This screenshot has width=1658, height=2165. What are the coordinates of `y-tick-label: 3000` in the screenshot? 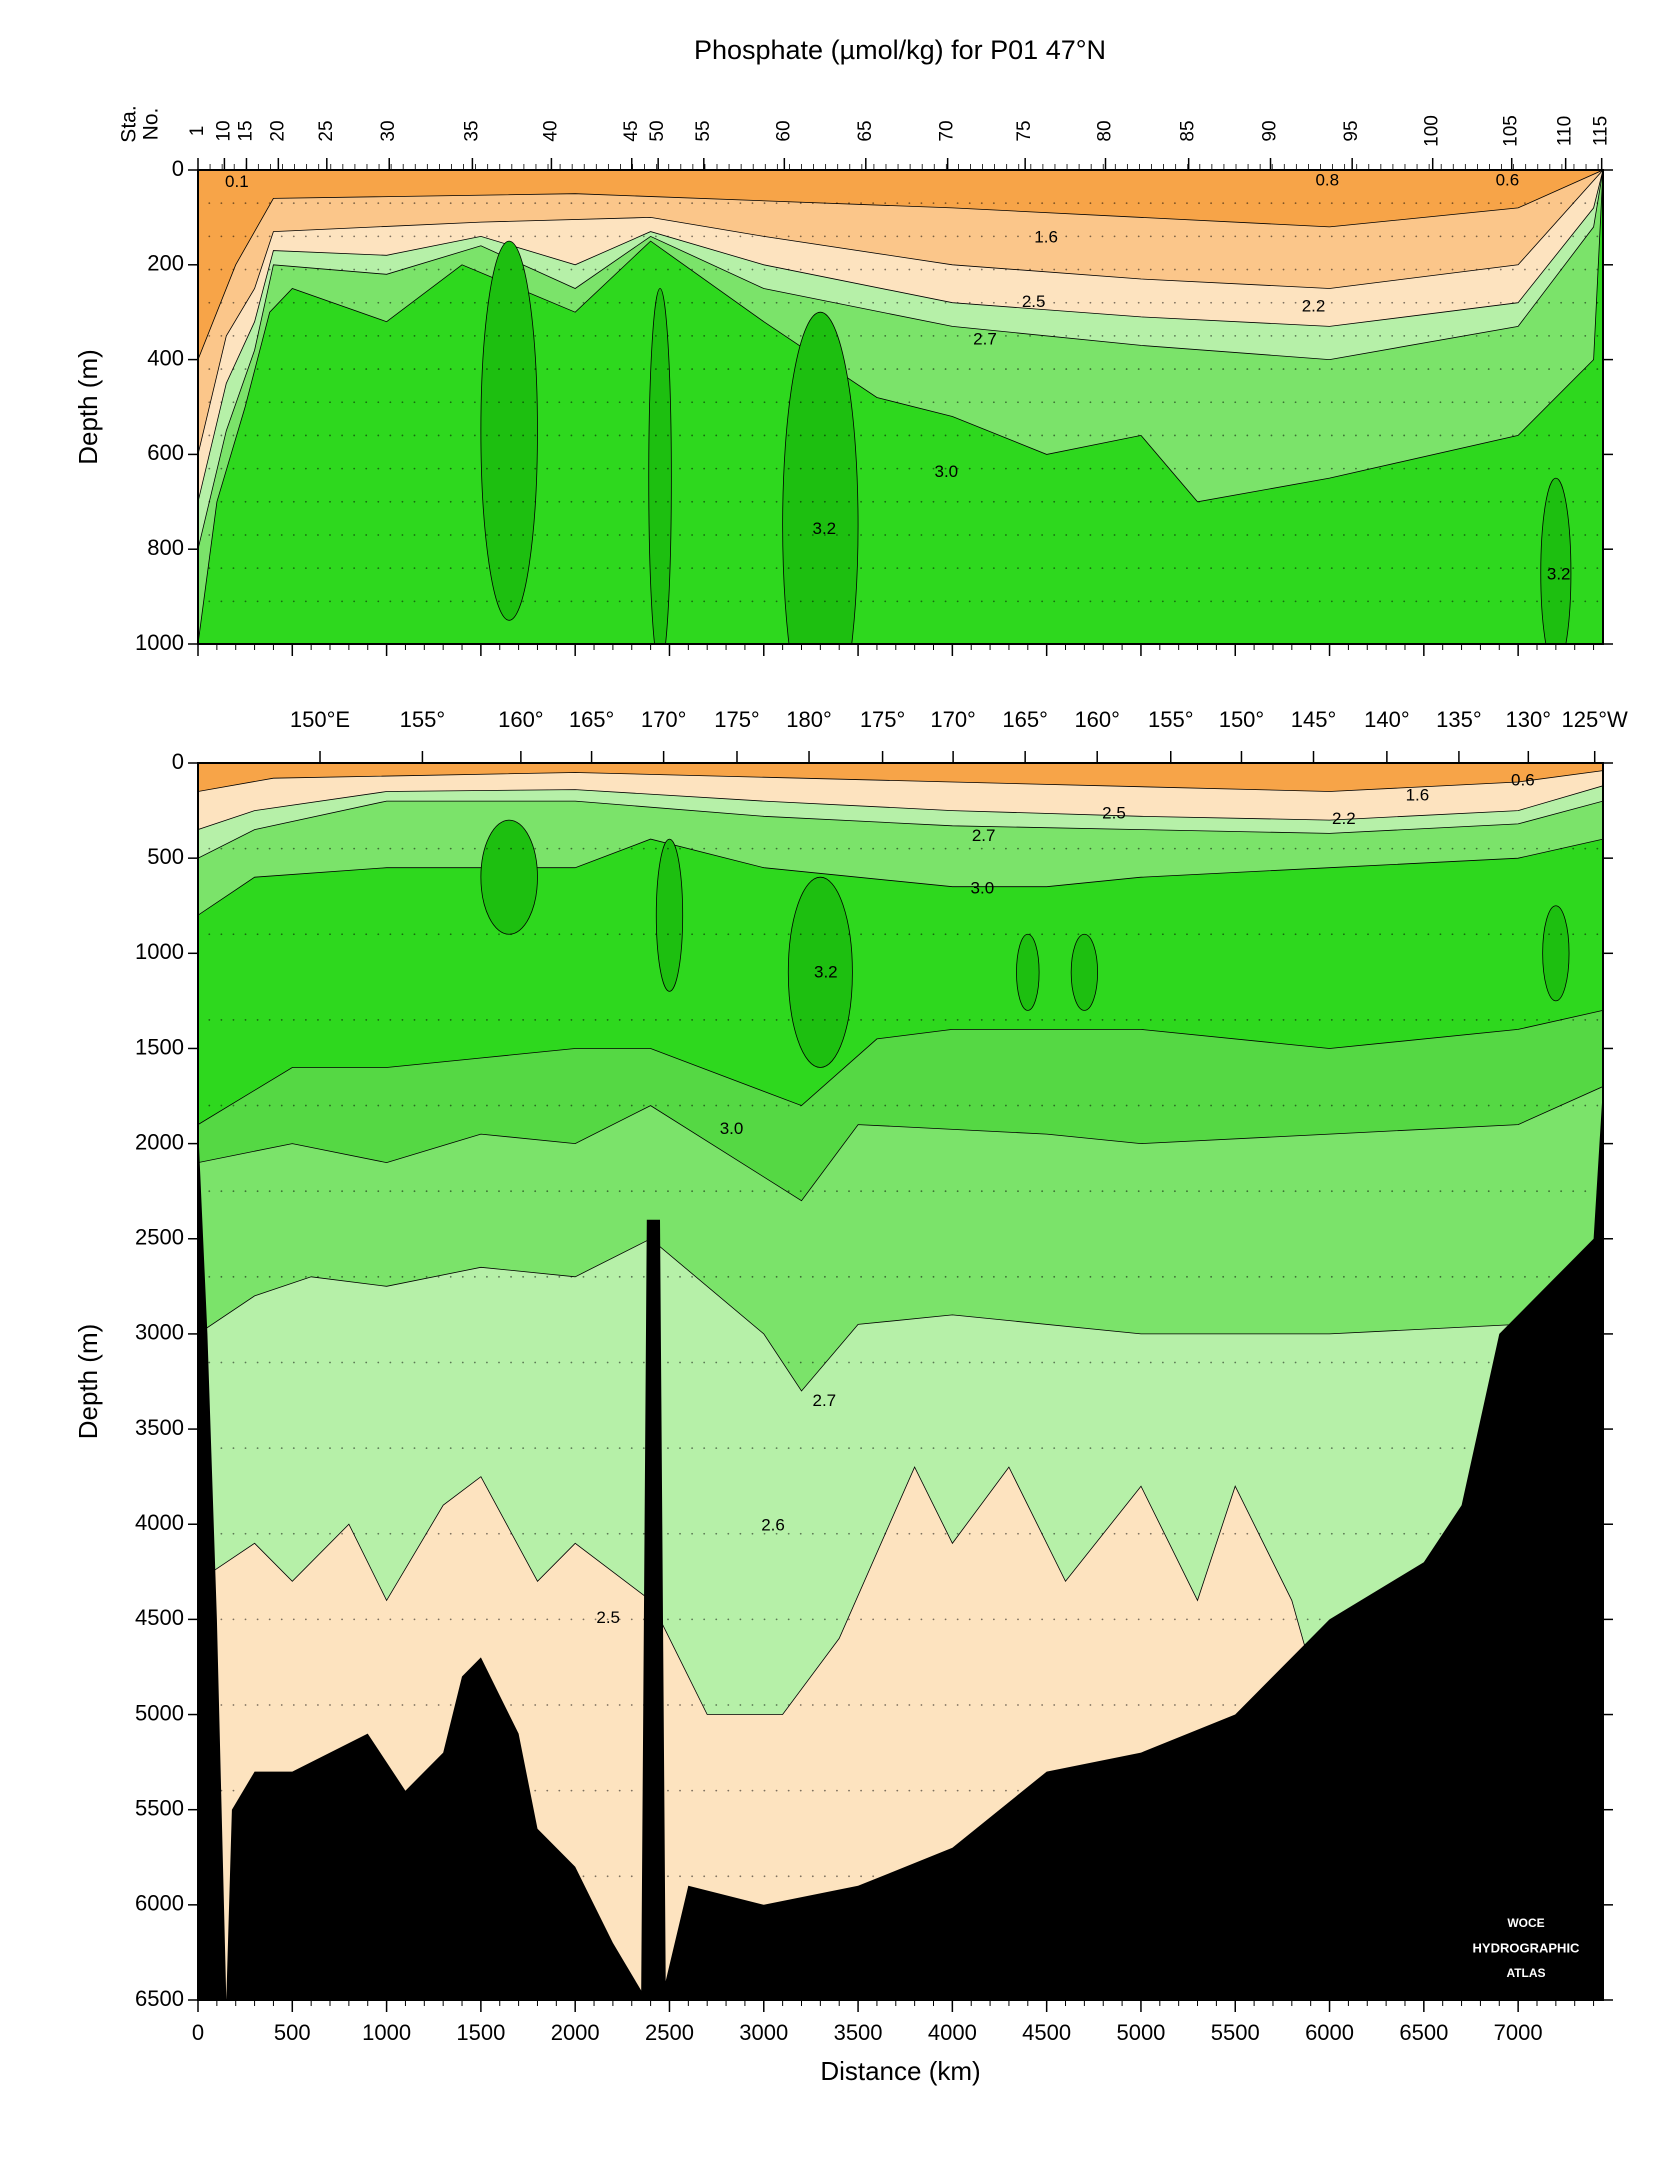 It's located at (159, 1332).